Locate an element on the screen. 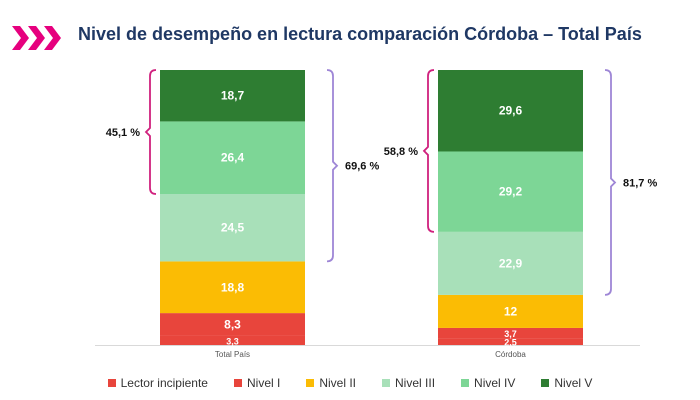 This screenshot has height=400, width=700. data-label: 24,5 is located at coordinates (233, 228).